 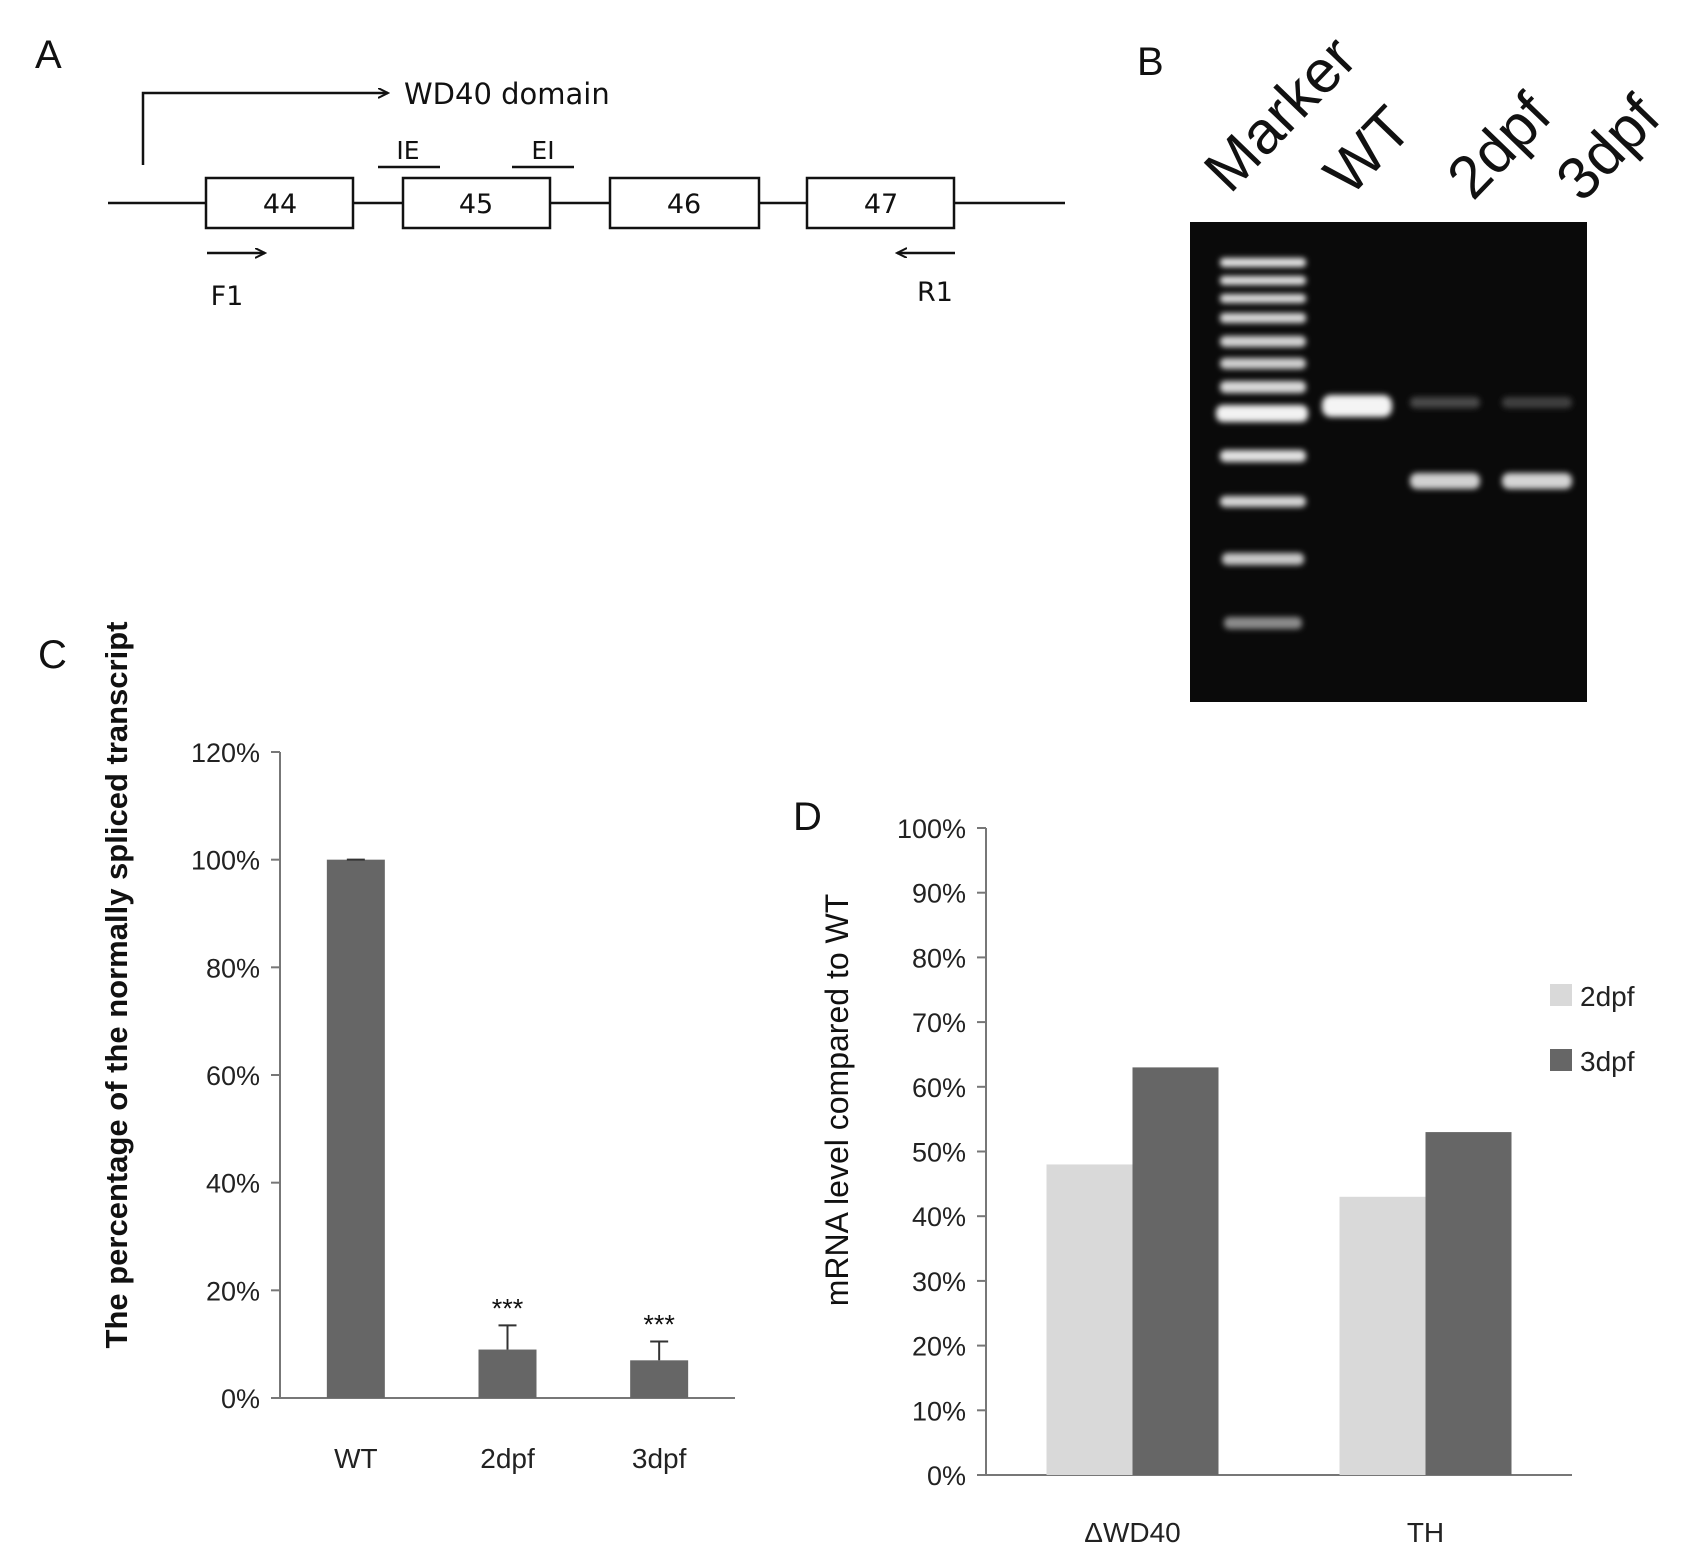 I want to click on exon-45: 45, so click(x=476, y=203).